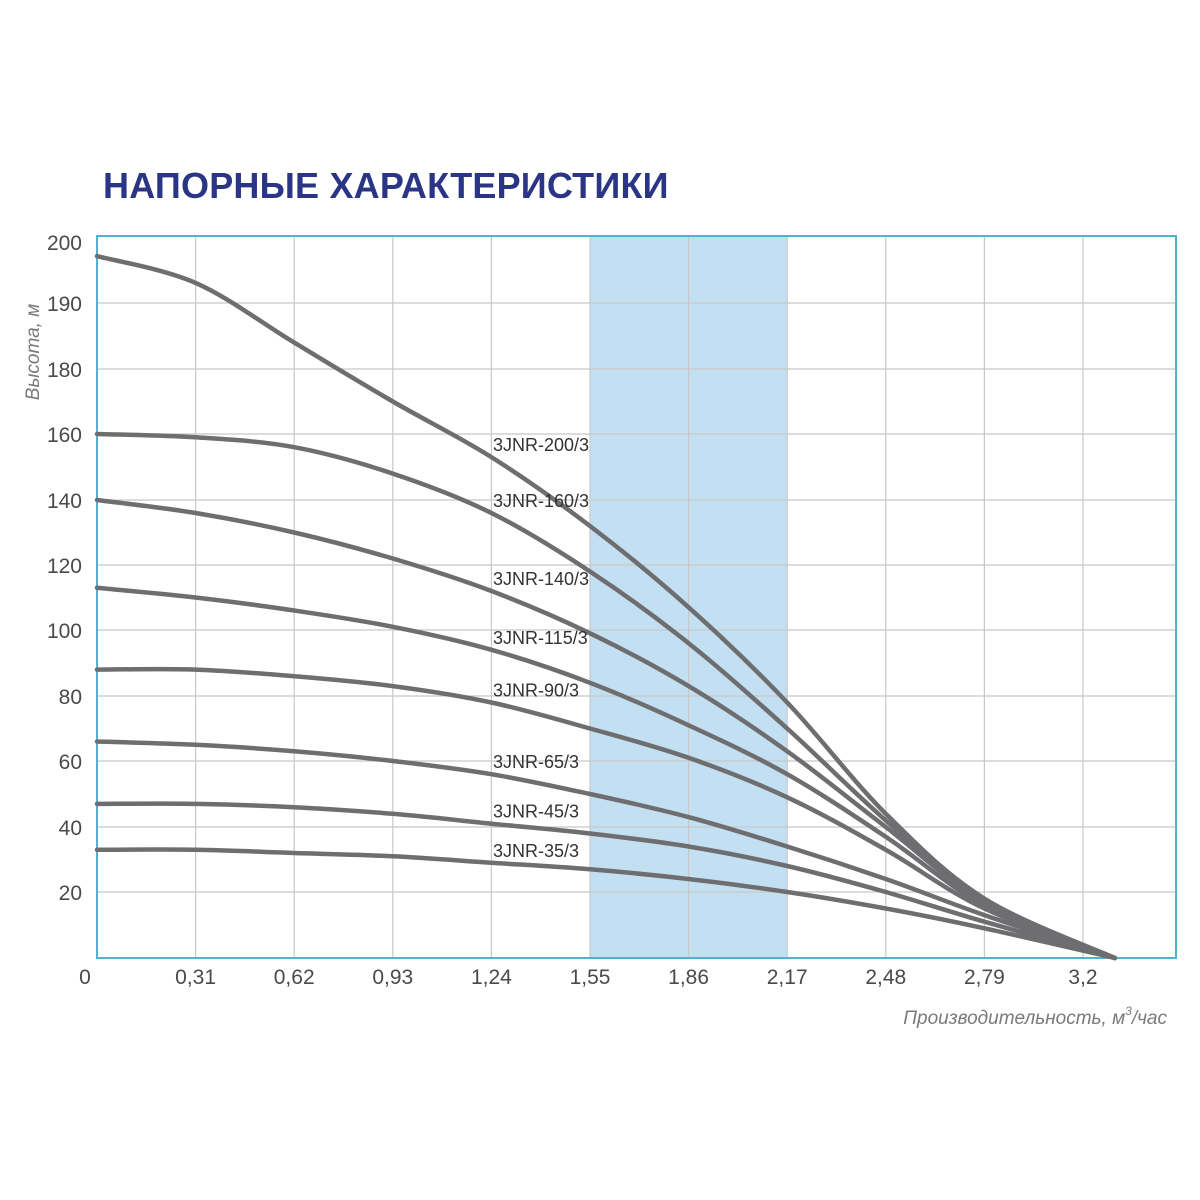 The height and width of the screenshot is (1200, 1200). I want to click on series-label: 3JNR-35/3, so click(536, 851).